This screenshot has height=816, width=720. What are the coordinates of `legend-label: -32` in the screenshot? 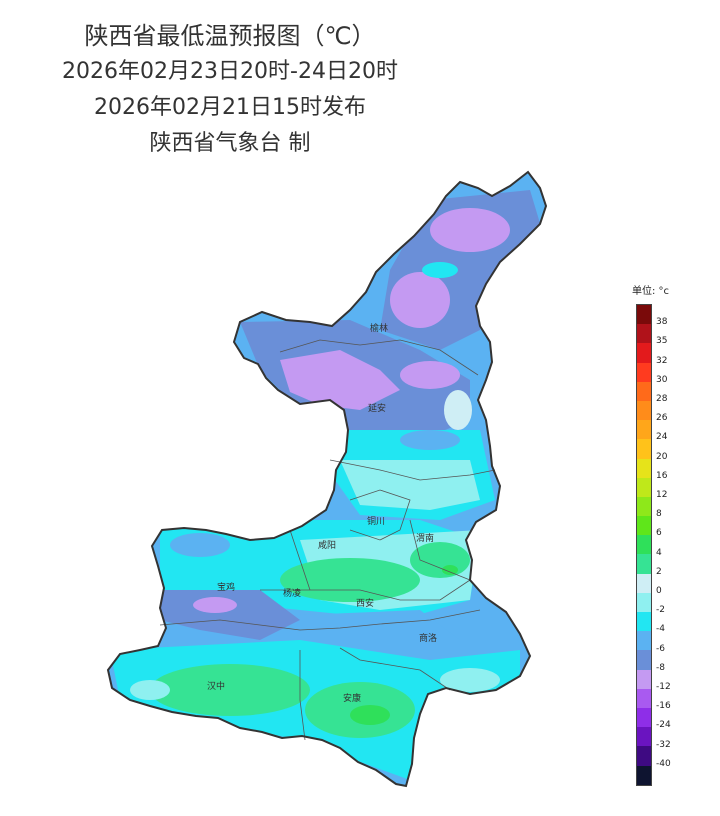 It's located at (663, 744).